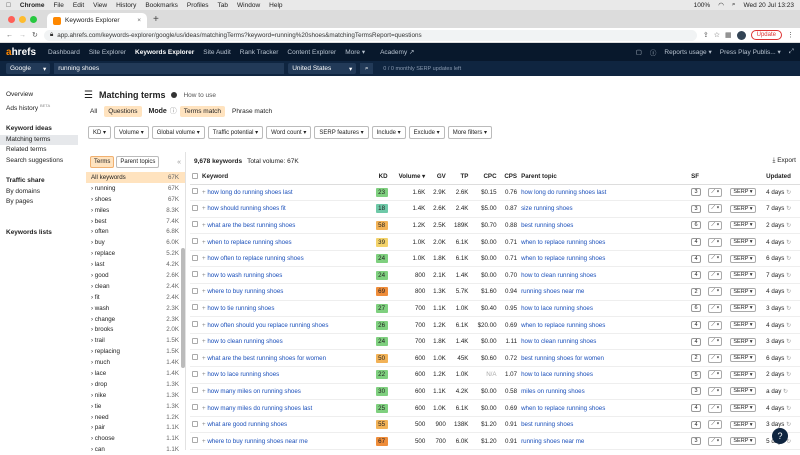 This screenshot has height=455, width=800. Describe the element at coordinates (202, 111) in the screenshot. I see `mode-terms-match: Terms match` at that location.